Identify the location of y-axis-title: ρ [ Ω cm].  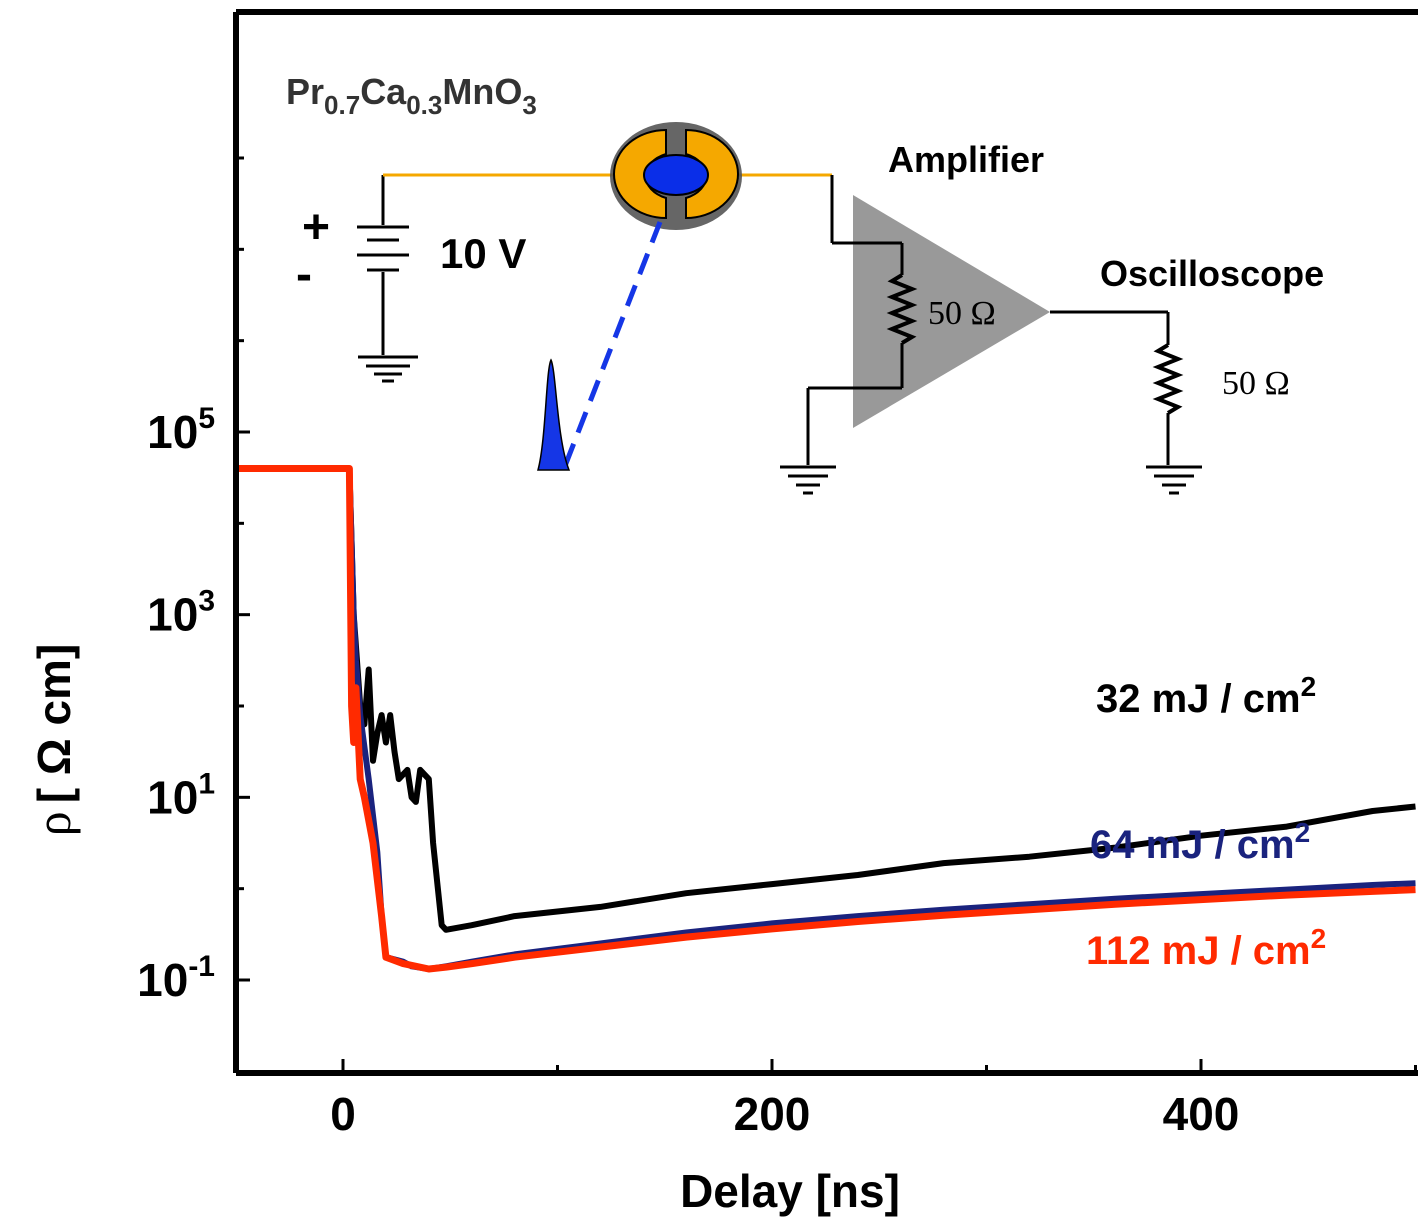
(53, 740).